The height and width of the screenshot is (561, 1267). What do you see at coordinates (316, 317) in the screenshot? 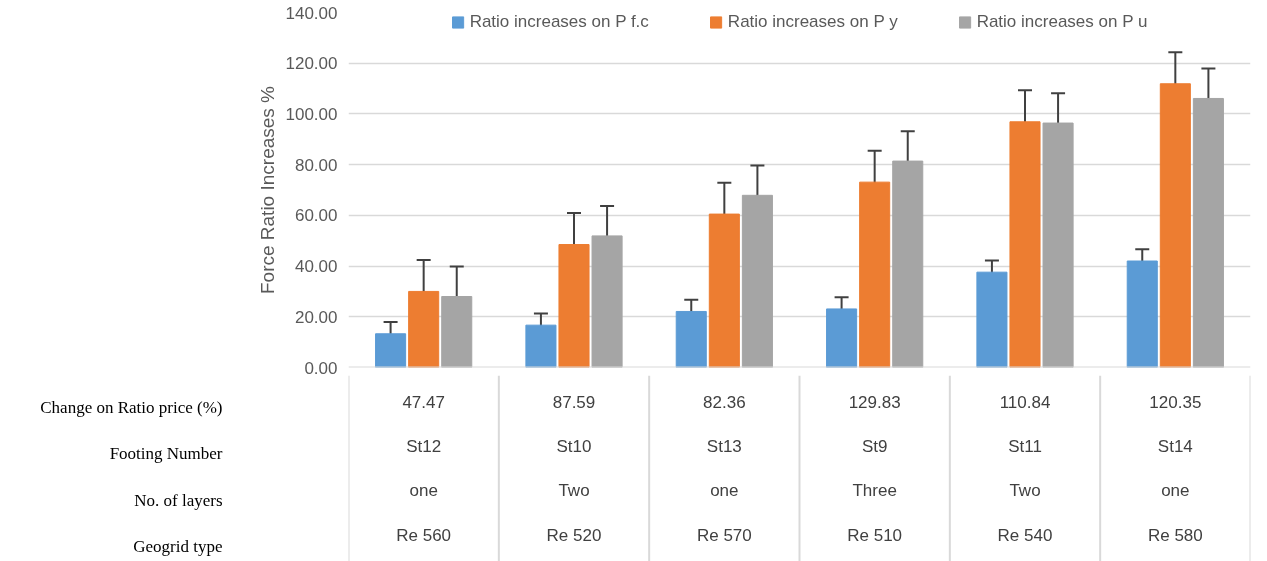
I see `y-tick-label: 20.00` at bounding box center [316, 317].